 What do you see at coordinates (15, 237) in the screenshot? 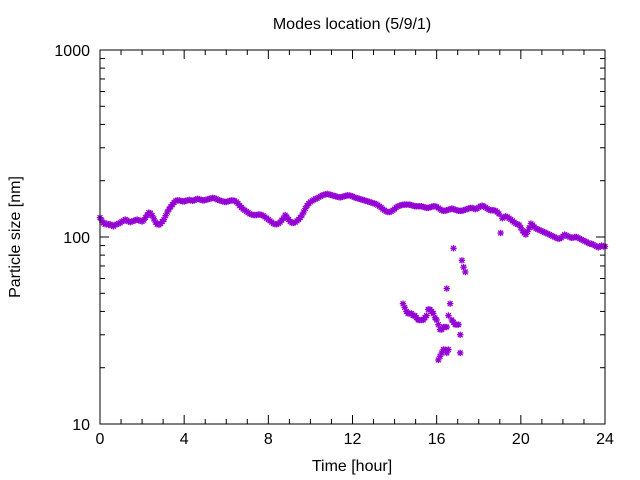
I see `y-axis-label: Particle size [nm]` at bounding box center [15, 237].